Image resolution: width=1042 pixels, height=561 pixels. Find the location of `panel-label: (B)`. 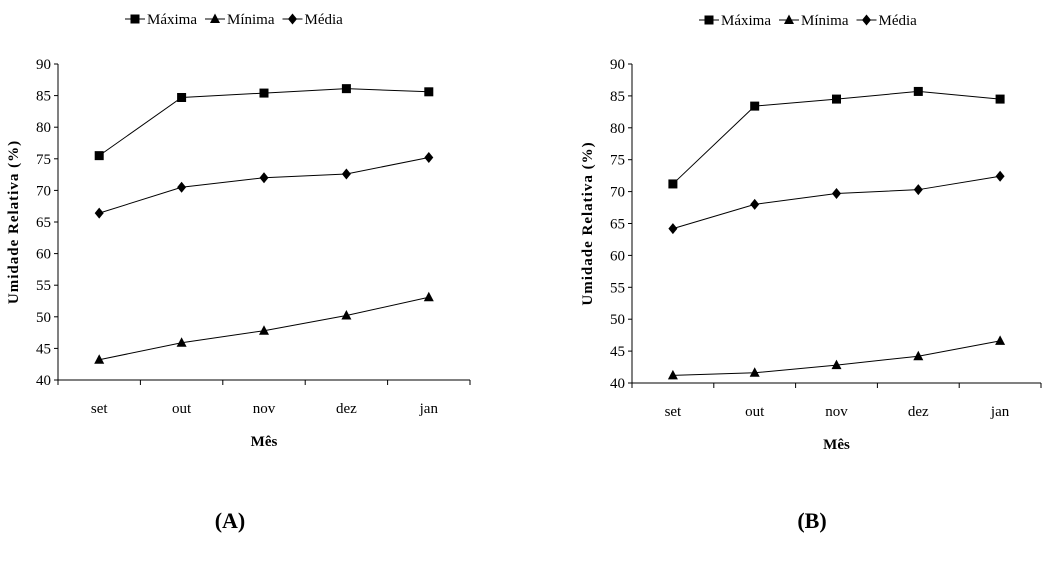

panel-label: (B) is located at coordinates (811, 520).